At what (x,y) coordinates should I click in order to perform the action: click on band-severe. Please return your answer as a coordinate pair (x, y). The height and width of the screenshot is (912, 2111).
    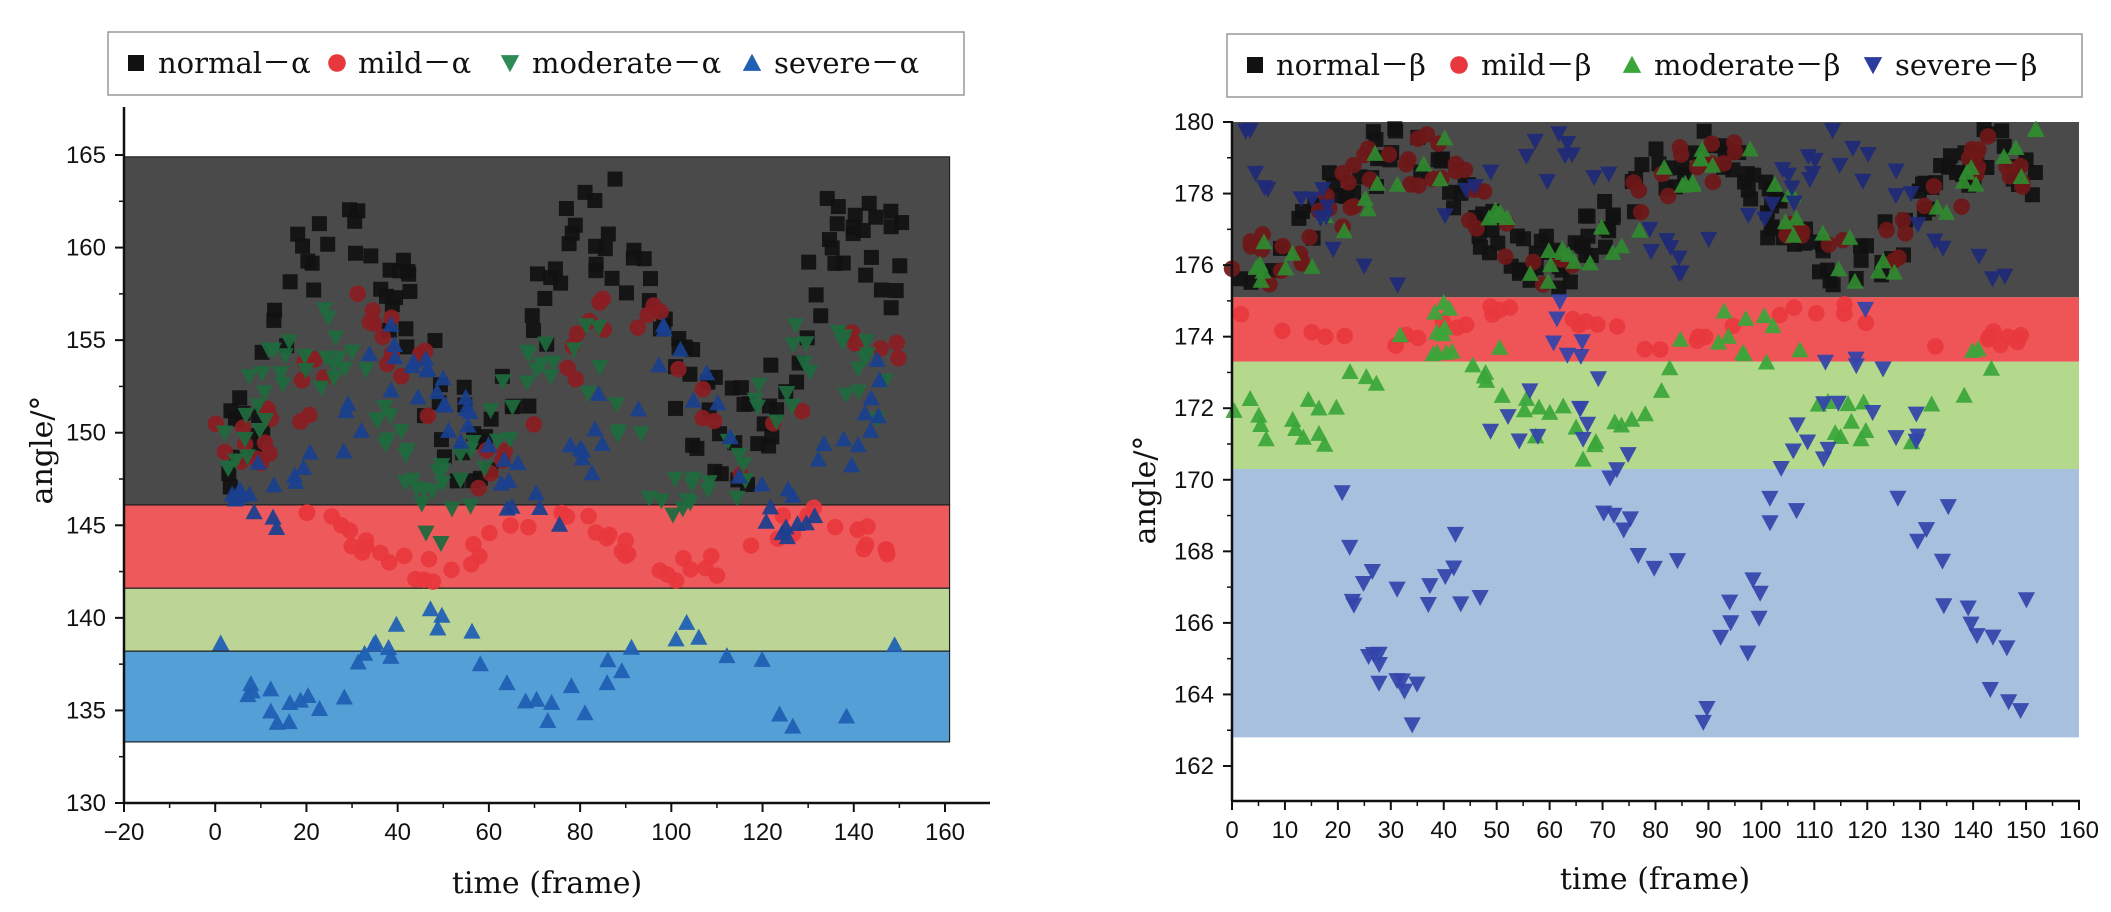
    Looking at the image, I should click on (1655, 603).